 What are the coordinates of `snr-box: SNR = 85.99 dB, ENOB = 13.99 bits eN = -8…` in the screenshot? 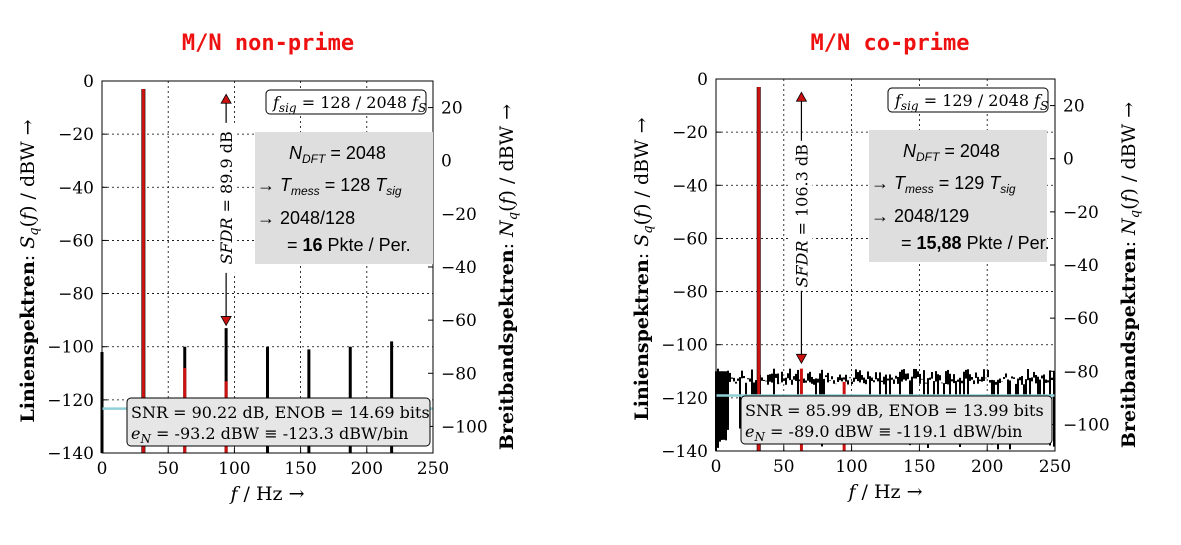 It's located at (896, 420).